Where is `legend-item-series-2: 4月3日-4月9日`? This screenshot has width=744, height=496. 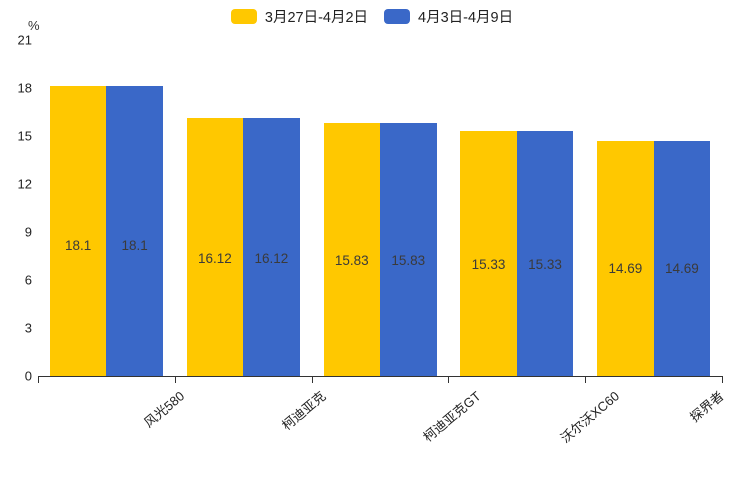 legend-item-series-2: 4月3日-4月9日 is located at coordinates (448, 16).